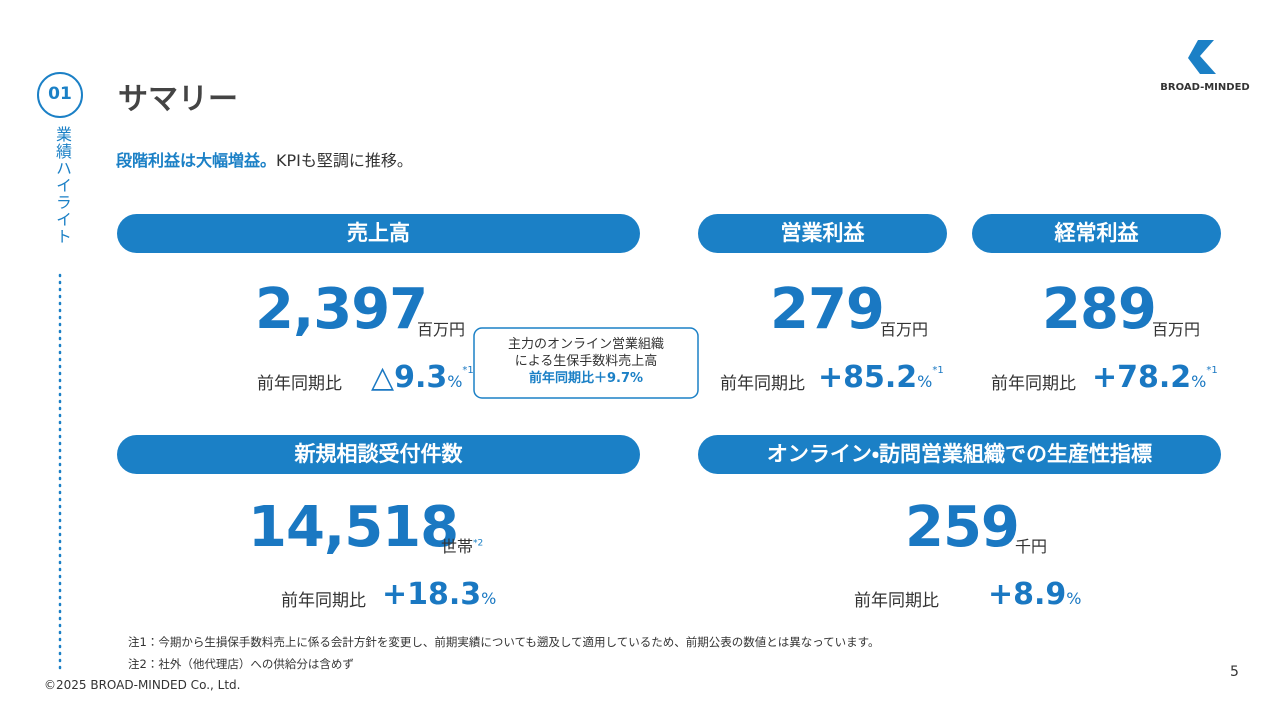 This screenshot has height=720, width=1280. I want to click on kpi-value: 279, so click(827, 309).